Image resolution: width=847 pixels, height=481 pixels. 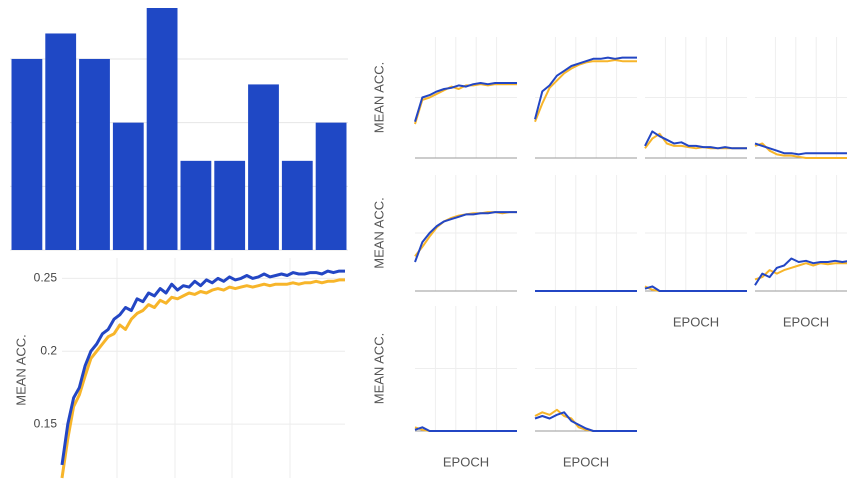 What do you see at coordinates (46, 278) in the screenshot?
I see `y-tick-label: 0.25` at bounding box center [46, 278].